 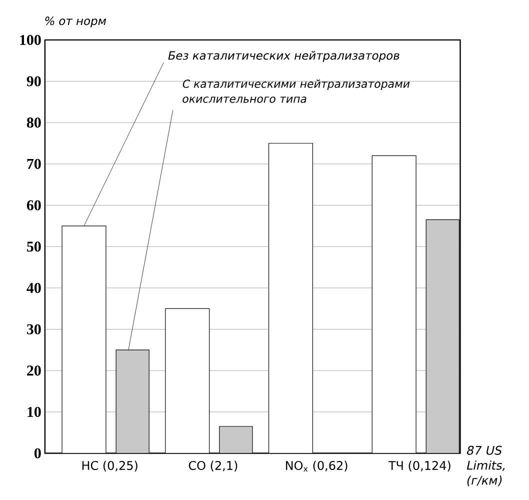 What do you see at coordinates (33, 329) in the screenshot?
I see `y-tick-label: 30` at bounding box center [33, 329].